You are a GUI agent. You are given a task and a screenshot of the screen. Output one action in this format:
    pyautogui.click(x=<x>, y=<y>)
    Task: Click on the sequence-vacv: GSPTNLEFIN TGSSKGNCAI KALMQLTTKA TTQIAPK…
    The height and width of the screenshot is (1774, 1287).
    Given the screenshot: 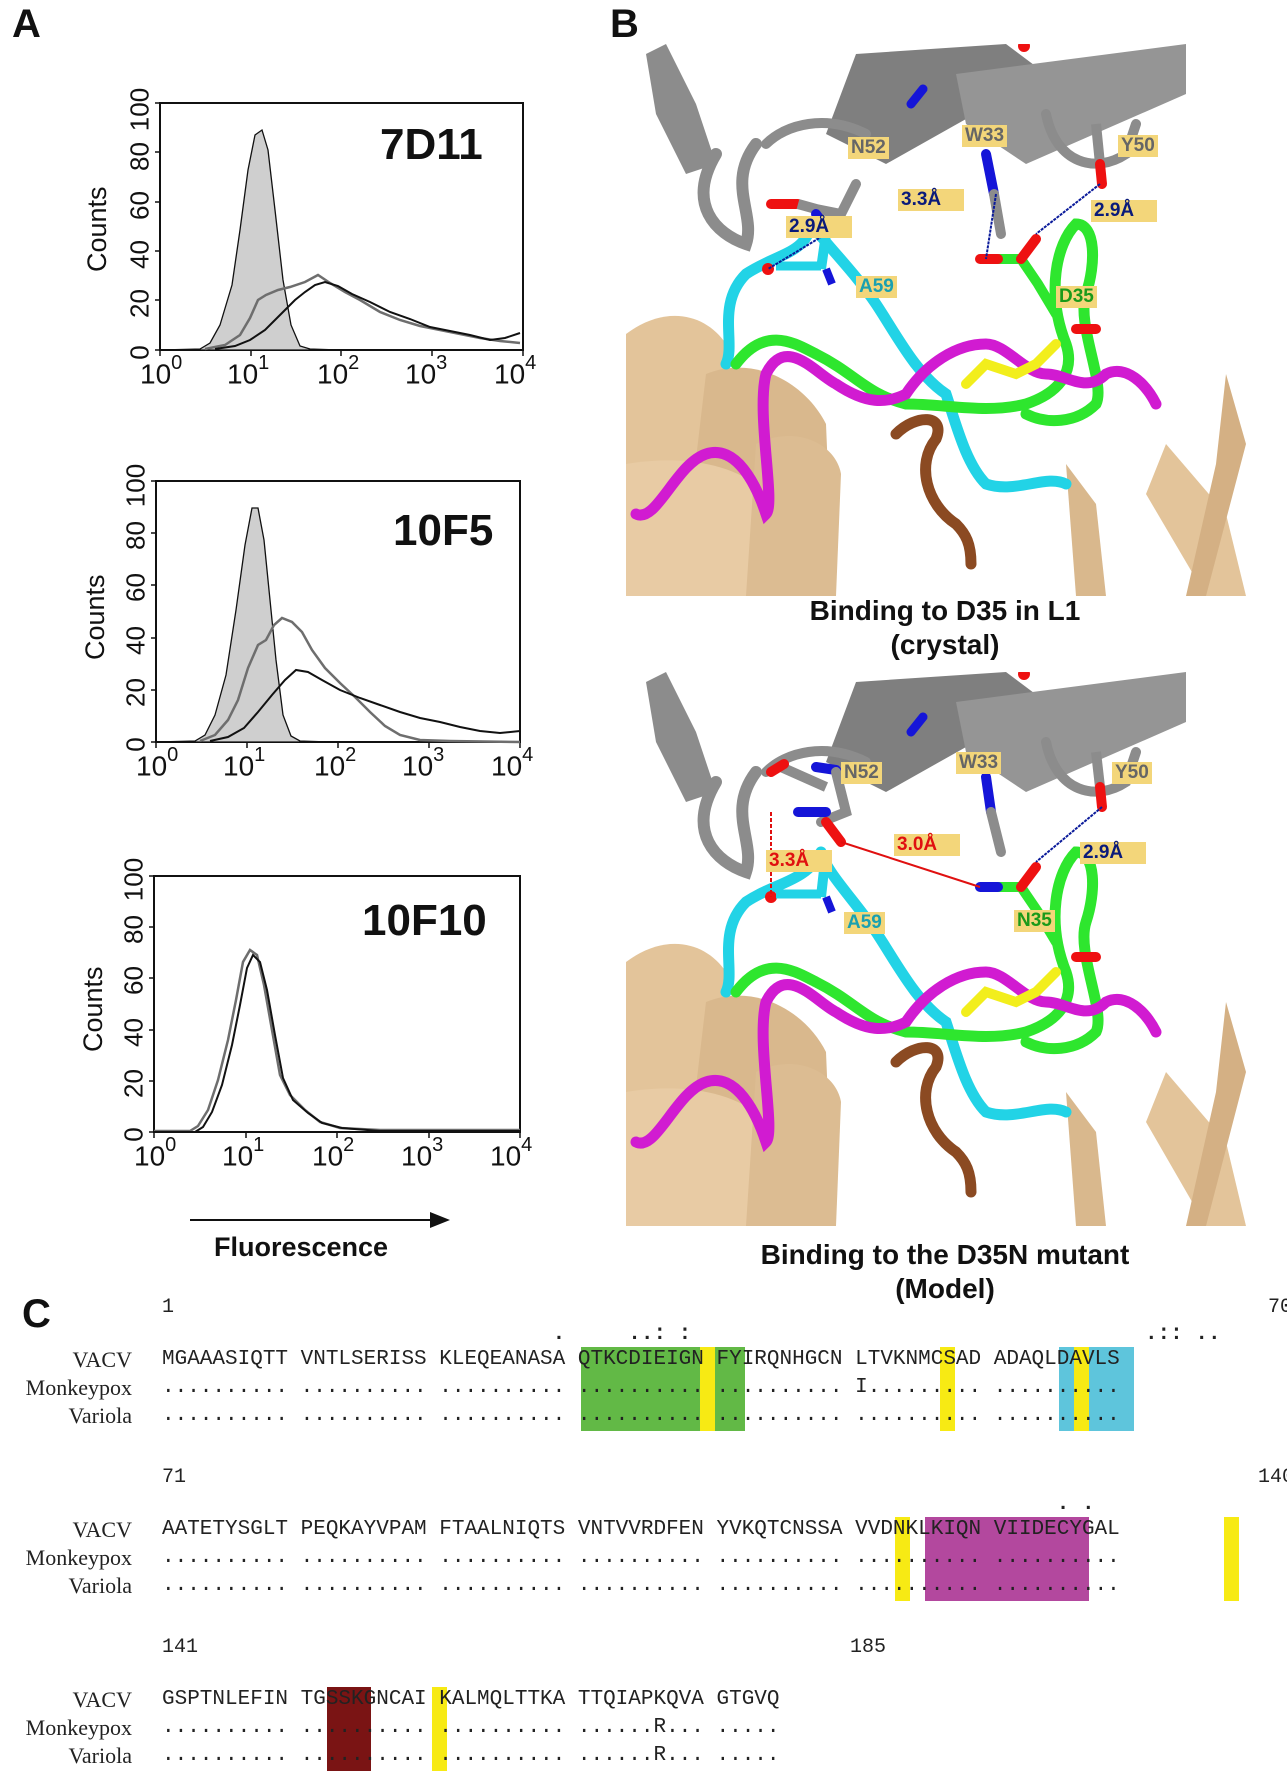 What is the action you would take?
    pyautogui.click(x=471, y=1699)
    